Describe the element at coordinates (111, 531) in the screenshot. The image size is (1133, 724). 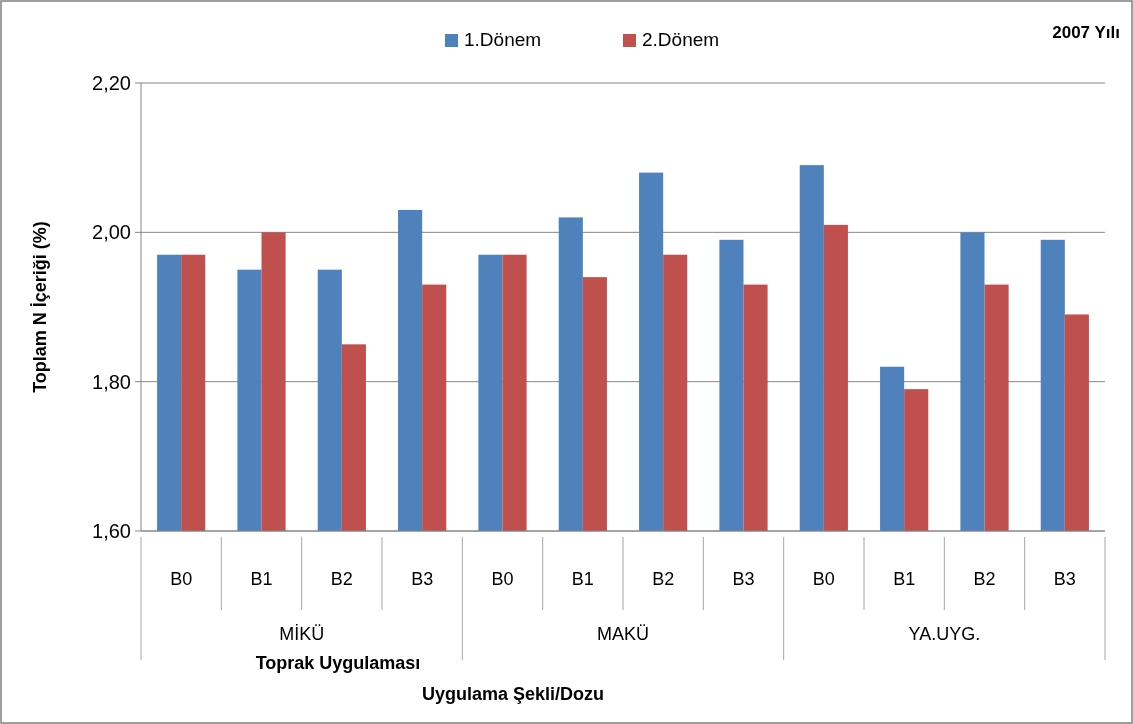
I see `y-tick-label: 1,60` at that location.